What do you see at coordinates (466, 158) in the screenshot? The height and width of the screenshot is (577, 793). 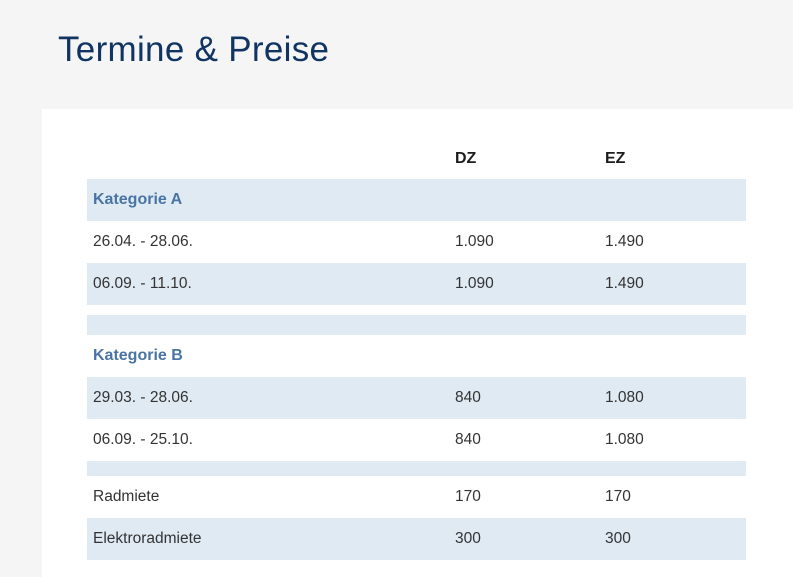 I see `column-header-dz: DZ` at bounding box center [466, 158].